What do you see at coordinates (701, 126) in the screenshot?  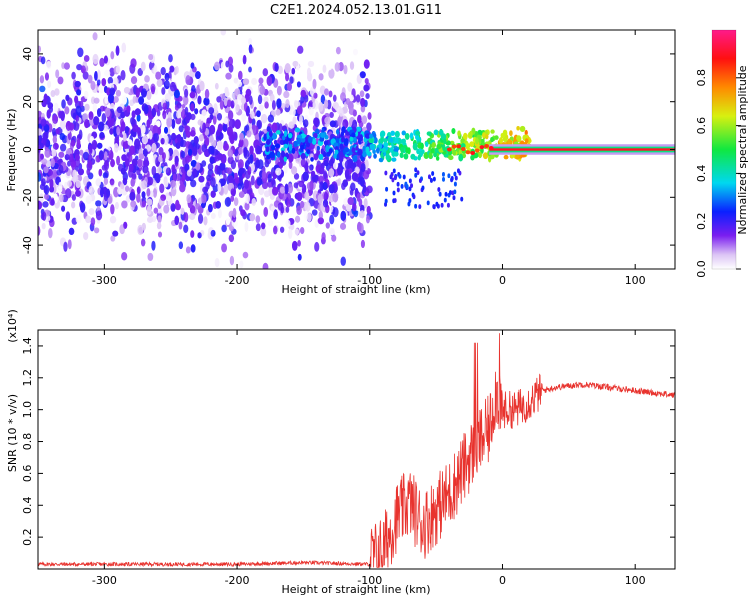 I see `colorbar-tick-label: 0.6` at bounding box center [701, 126].